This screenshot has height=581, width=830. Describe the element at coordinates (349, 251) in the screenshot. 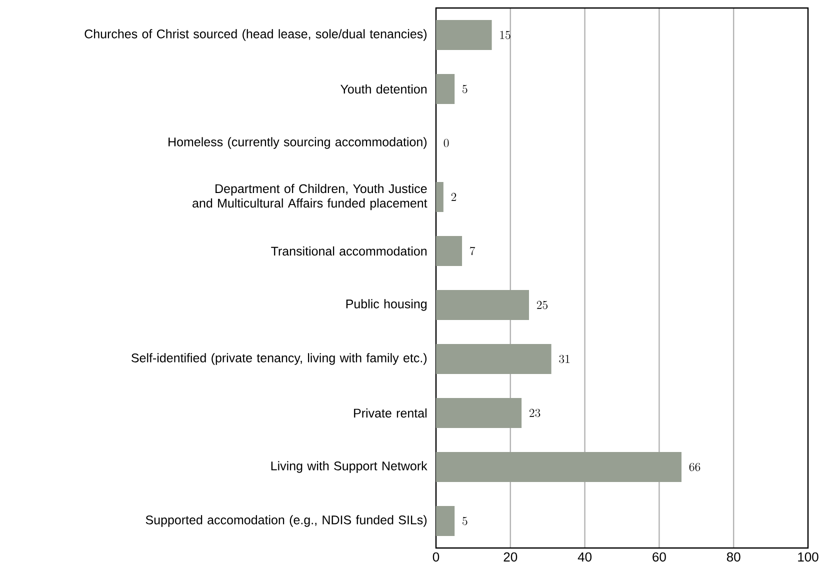

I see `y-tick-label: Transitional accommodation` at that location.